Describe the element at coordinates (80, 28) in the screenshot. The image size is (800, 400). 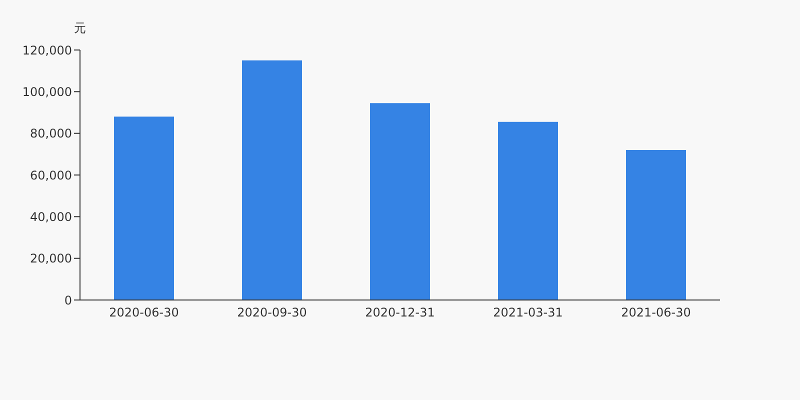
I see `y-axis-title: 元` at that location.